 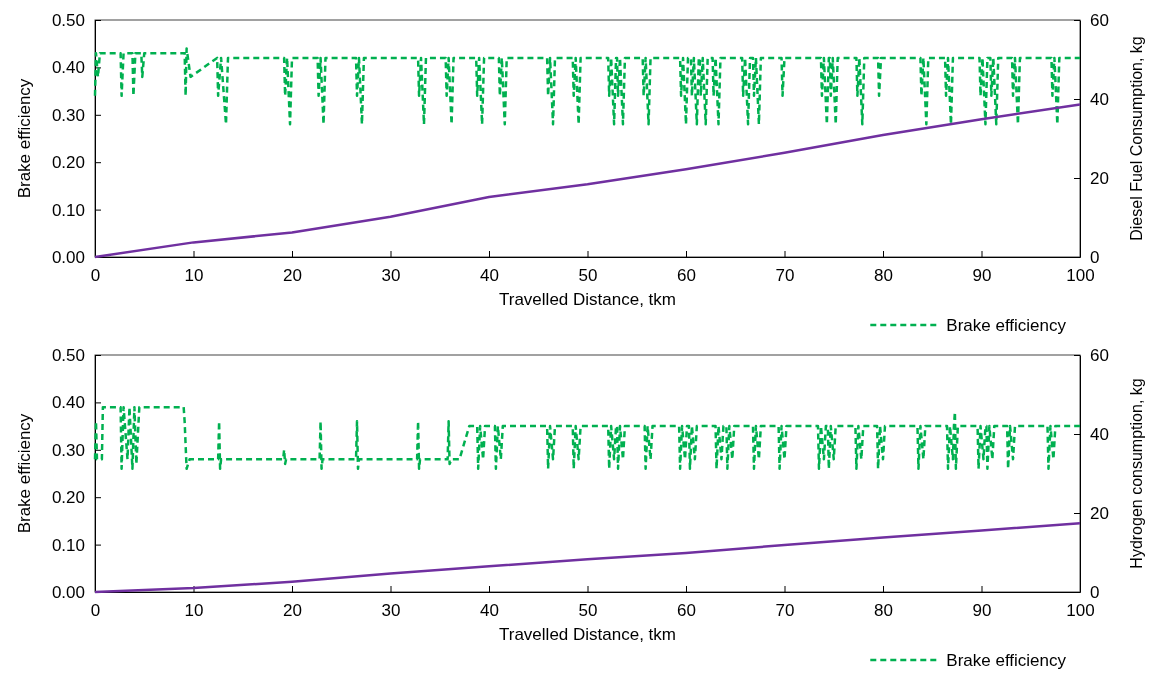 What do you see at coordinates (1136, 138) in the screenshot?
I see `y2-axis-title: Diesel Fuel Consumption, kg` at bounding box center [1136, 138].